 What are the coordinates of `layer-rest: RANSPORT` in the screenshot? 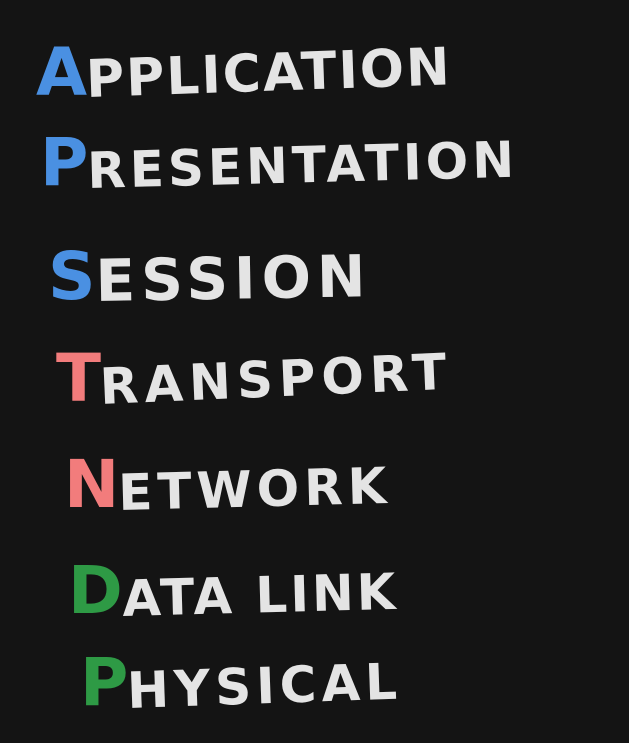 It's located at (276, 379).